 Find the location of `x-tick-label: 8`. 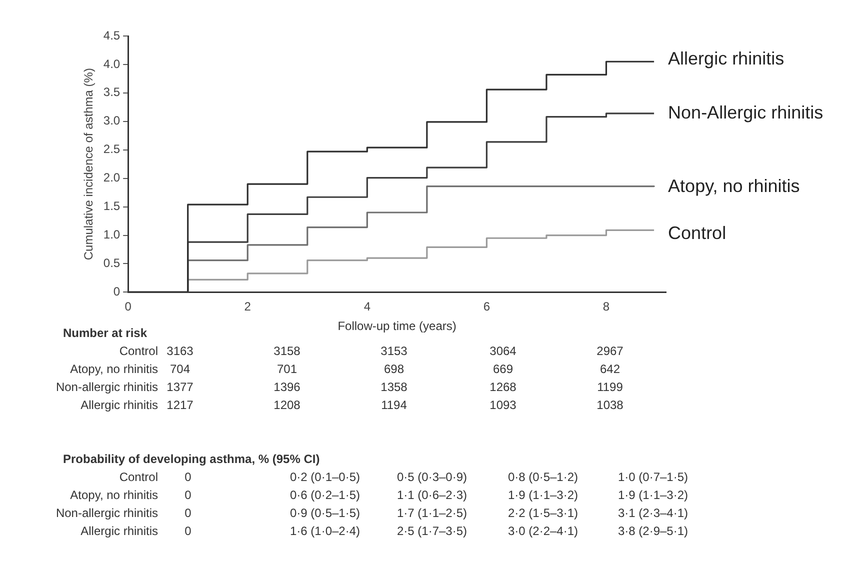

x-tick-label: 8 is located at coordinates (606, 307).